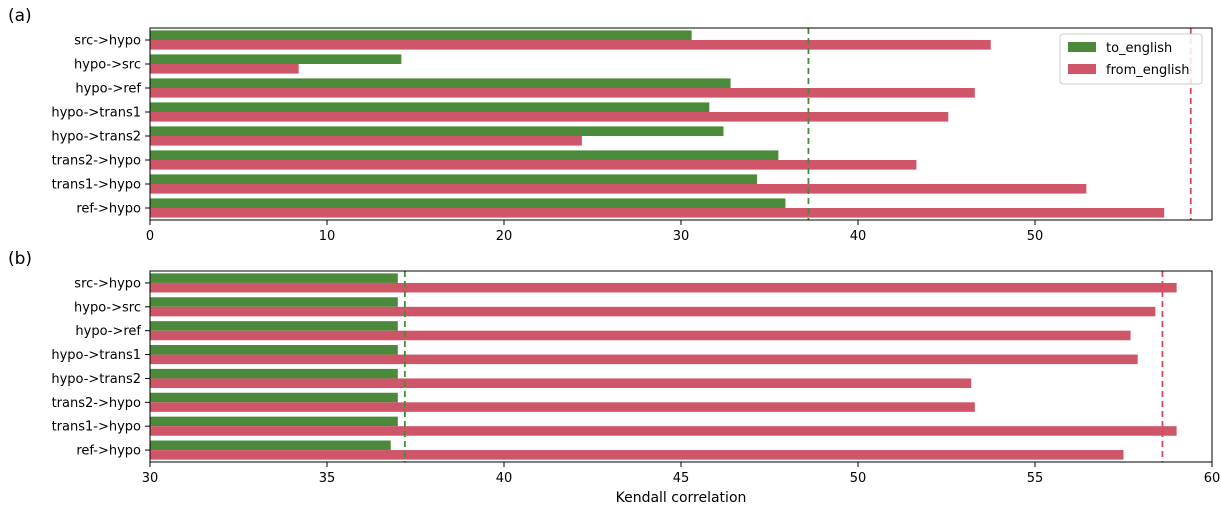 The height and width of the screenshot is (506, 1221). Describe the element at coordinates (1131, 59) in the screenshot. I see `legend: to_english from_english` at that location.